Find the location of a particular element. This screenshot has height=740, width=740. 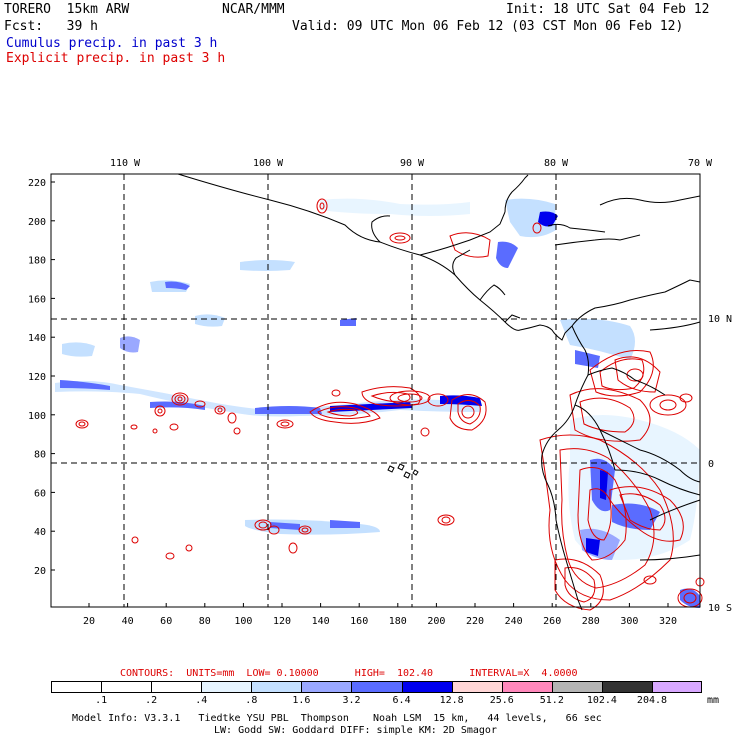

x-tick-label: 120 is located at coordinates (282, 621).